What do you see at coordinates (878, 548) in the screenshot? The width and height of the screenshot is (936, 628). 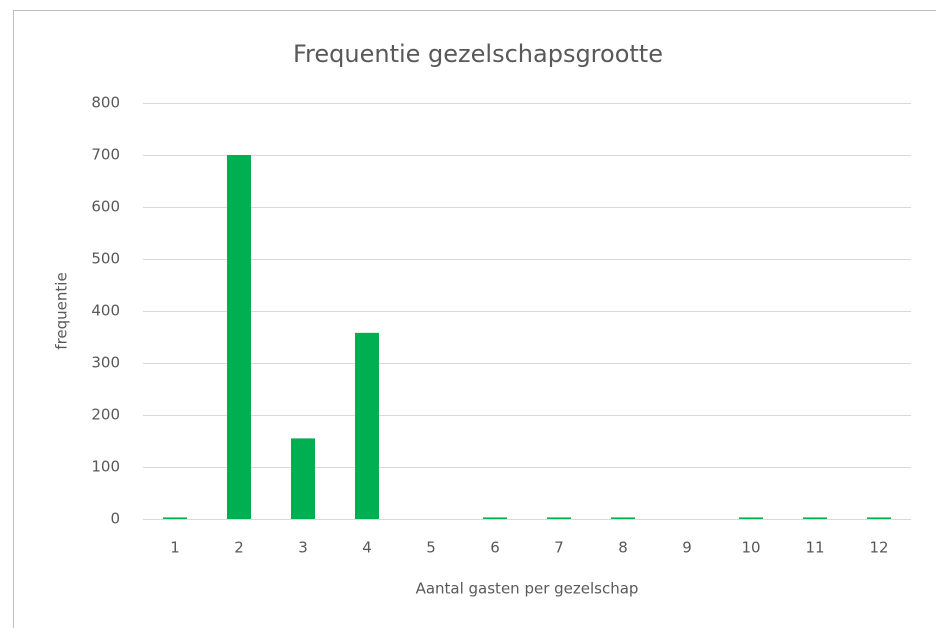 I see `x-tick-label: 12` at bounding box center [878, 548].